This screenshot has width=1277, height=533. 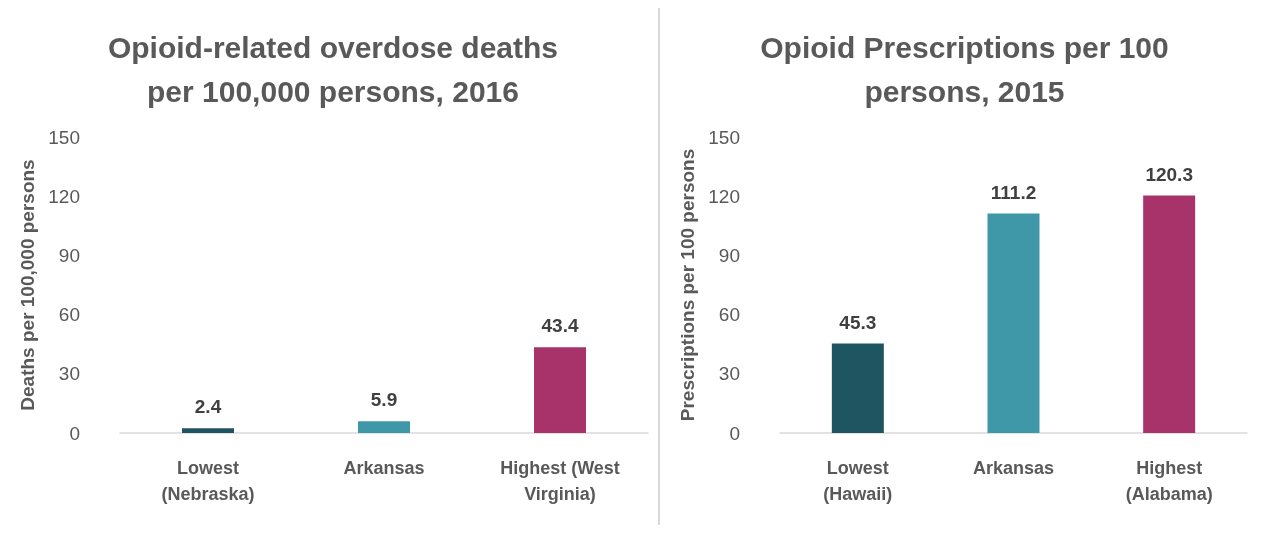 What do you see at coordinates (1169, 174) in the screenshot?
I see `data-label: 120.3` at bounding box center [1169, 174].